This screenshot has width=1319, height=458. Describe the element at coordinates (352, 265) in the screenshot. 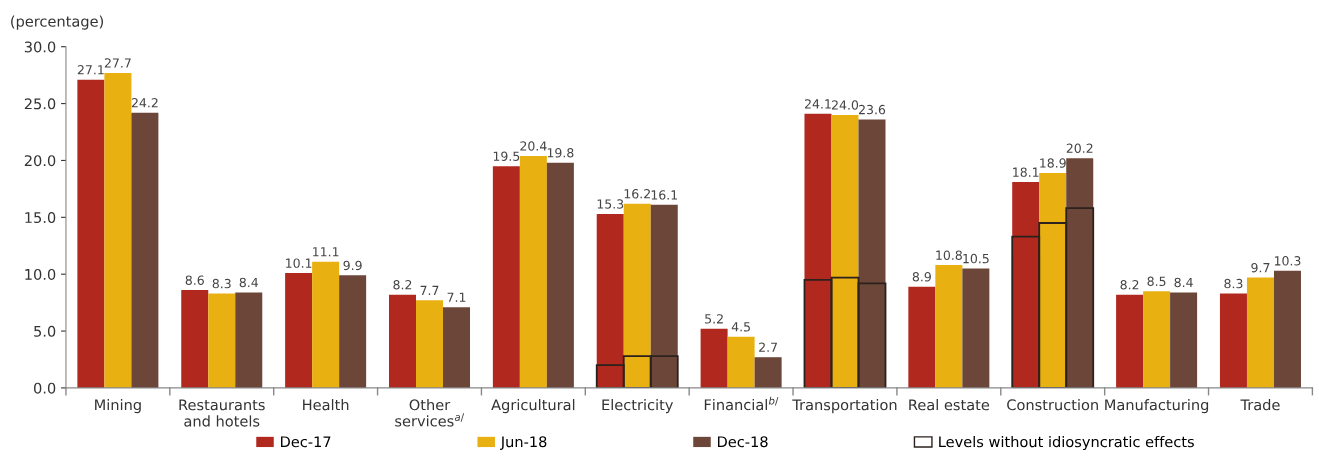

I see `data-label: 9.9` at that location.